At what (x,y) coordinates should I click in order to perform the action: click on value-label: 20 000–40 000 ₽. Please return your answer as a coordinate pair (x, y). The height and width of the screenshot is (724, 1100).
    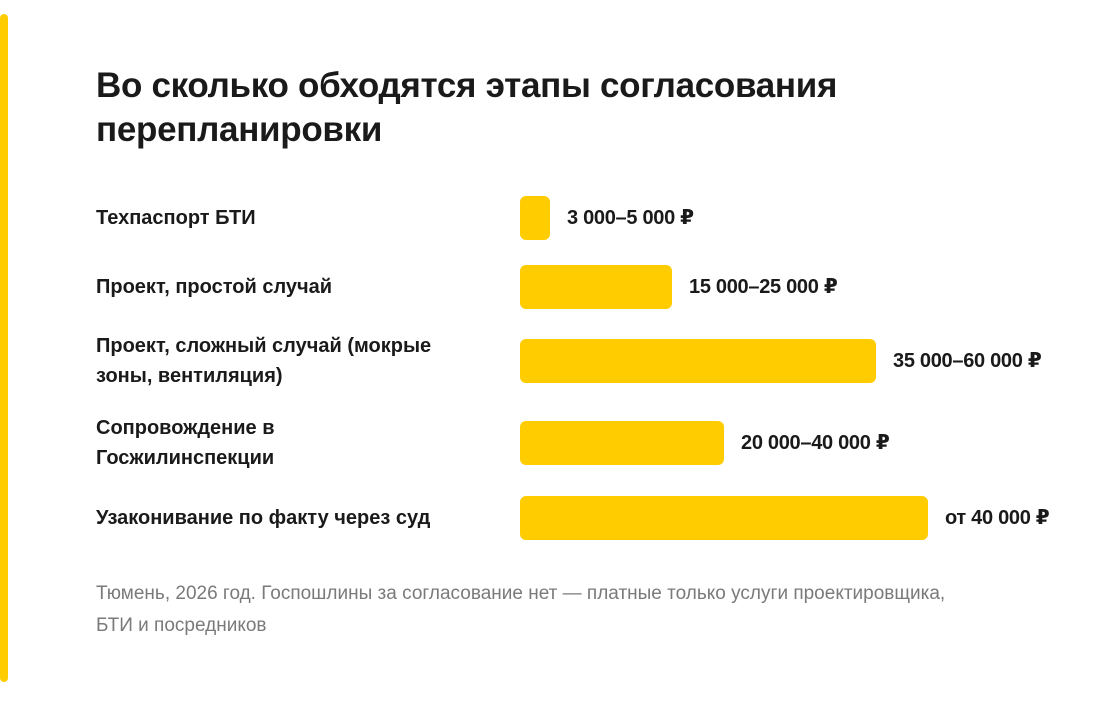
    Looking at the image, I should click on (815, 443).